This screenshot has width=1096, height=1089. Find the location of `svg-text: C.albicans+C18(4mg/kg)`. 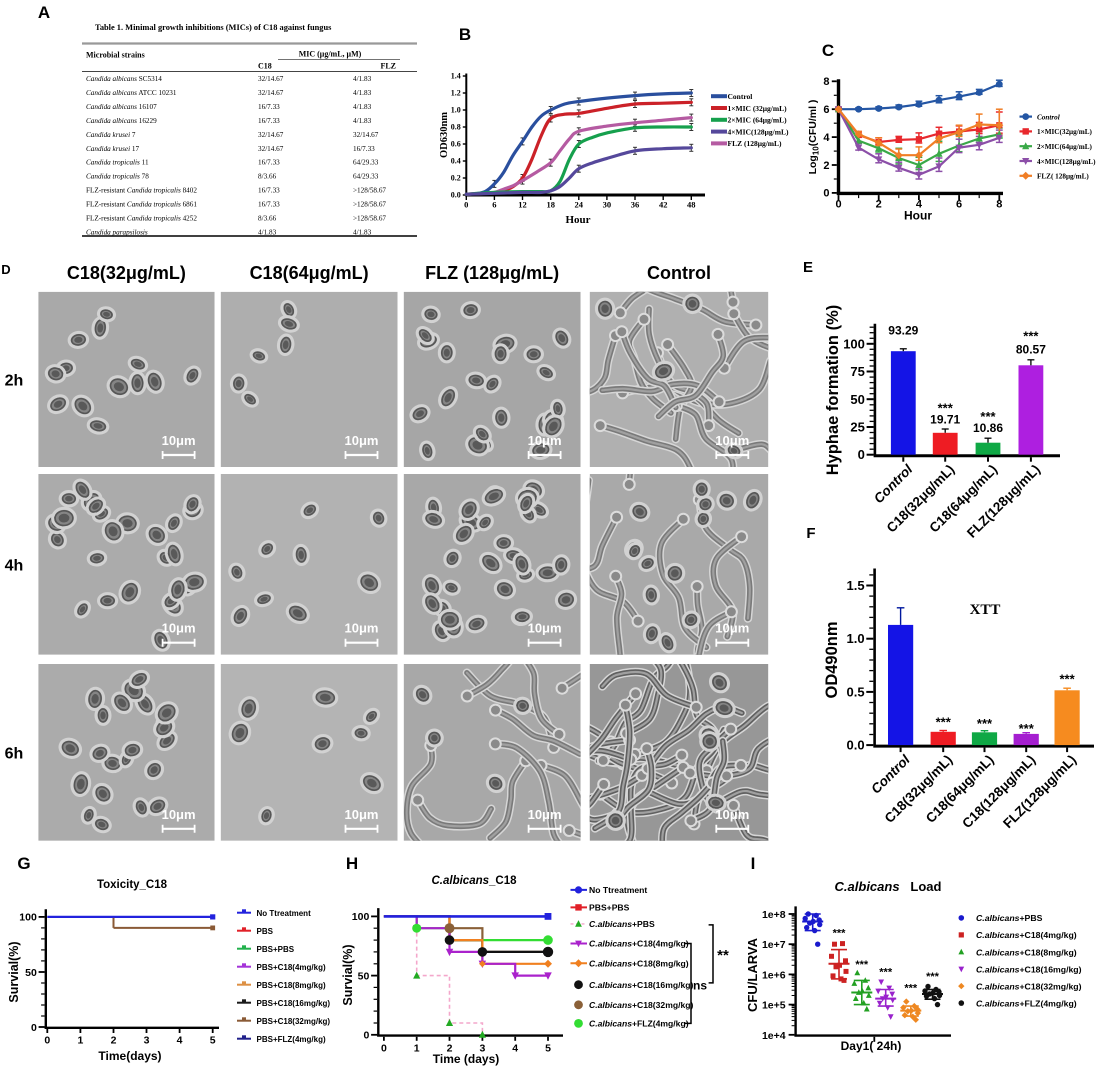

svg-text: C.albicans+C18(4mg/kg) is located at coordinates (1026, 935).